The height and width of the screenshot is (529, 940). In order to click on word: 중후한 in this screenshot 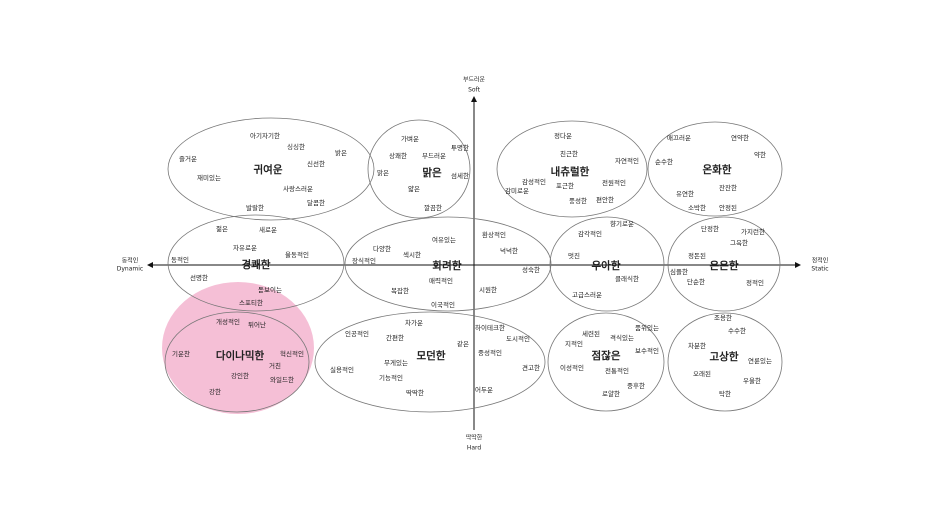, I will do `click(636, 386)`.